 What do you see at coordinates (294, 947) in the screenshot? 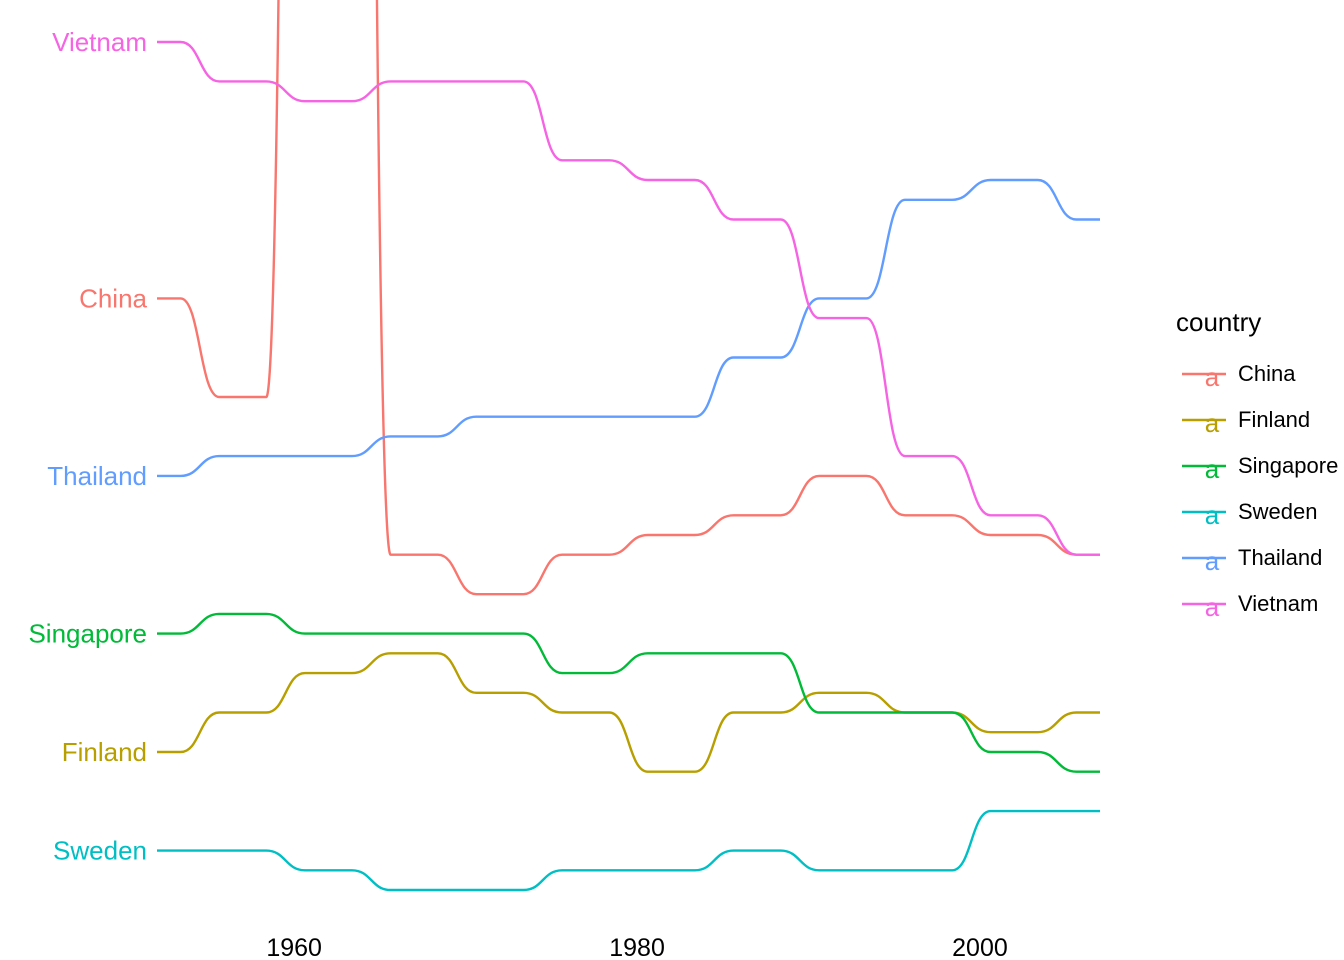
I see `x-tick-label-1960: 1960` at bounding box center [294, 947].